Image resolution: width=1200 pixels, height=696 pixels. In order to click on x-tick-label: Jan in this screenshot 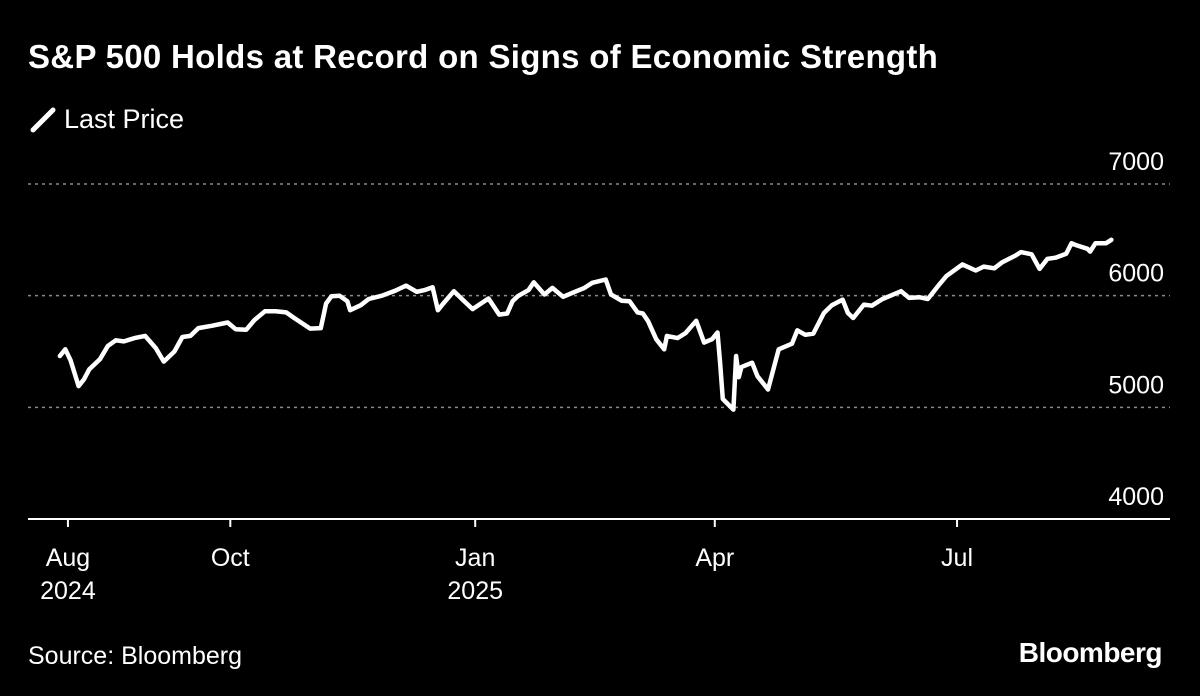, I will do `click(475, 558)`.